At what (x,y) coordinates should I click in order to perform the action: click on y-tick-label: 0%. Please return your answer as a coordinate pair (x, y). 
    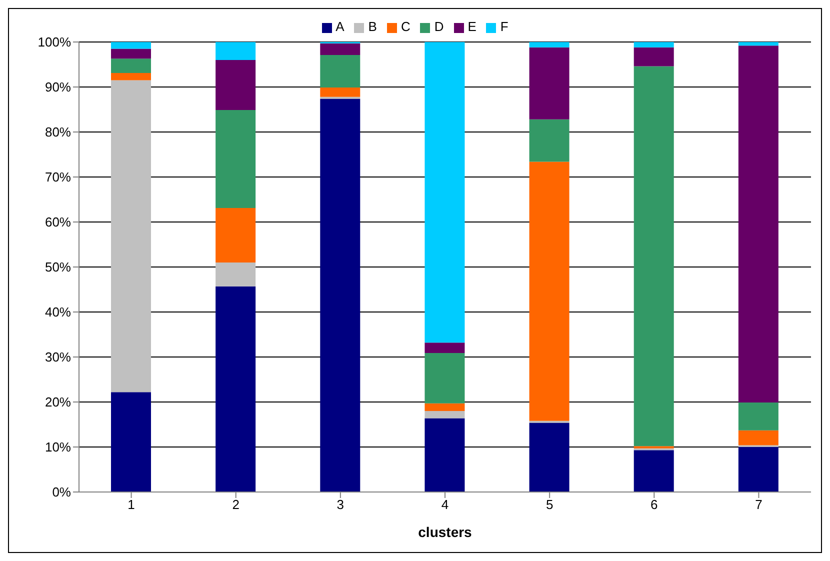
    Looking at the image, I should click on (62, 492).